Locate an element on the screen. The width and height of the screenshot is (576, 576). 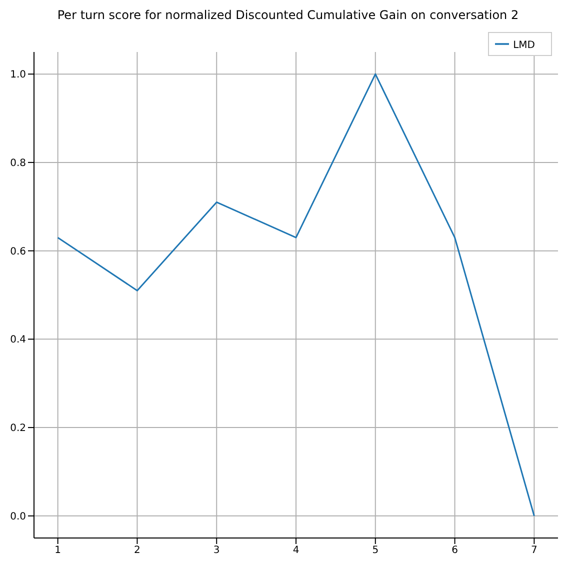
x-tick-label: 4 is located at coordinates (296, 550).